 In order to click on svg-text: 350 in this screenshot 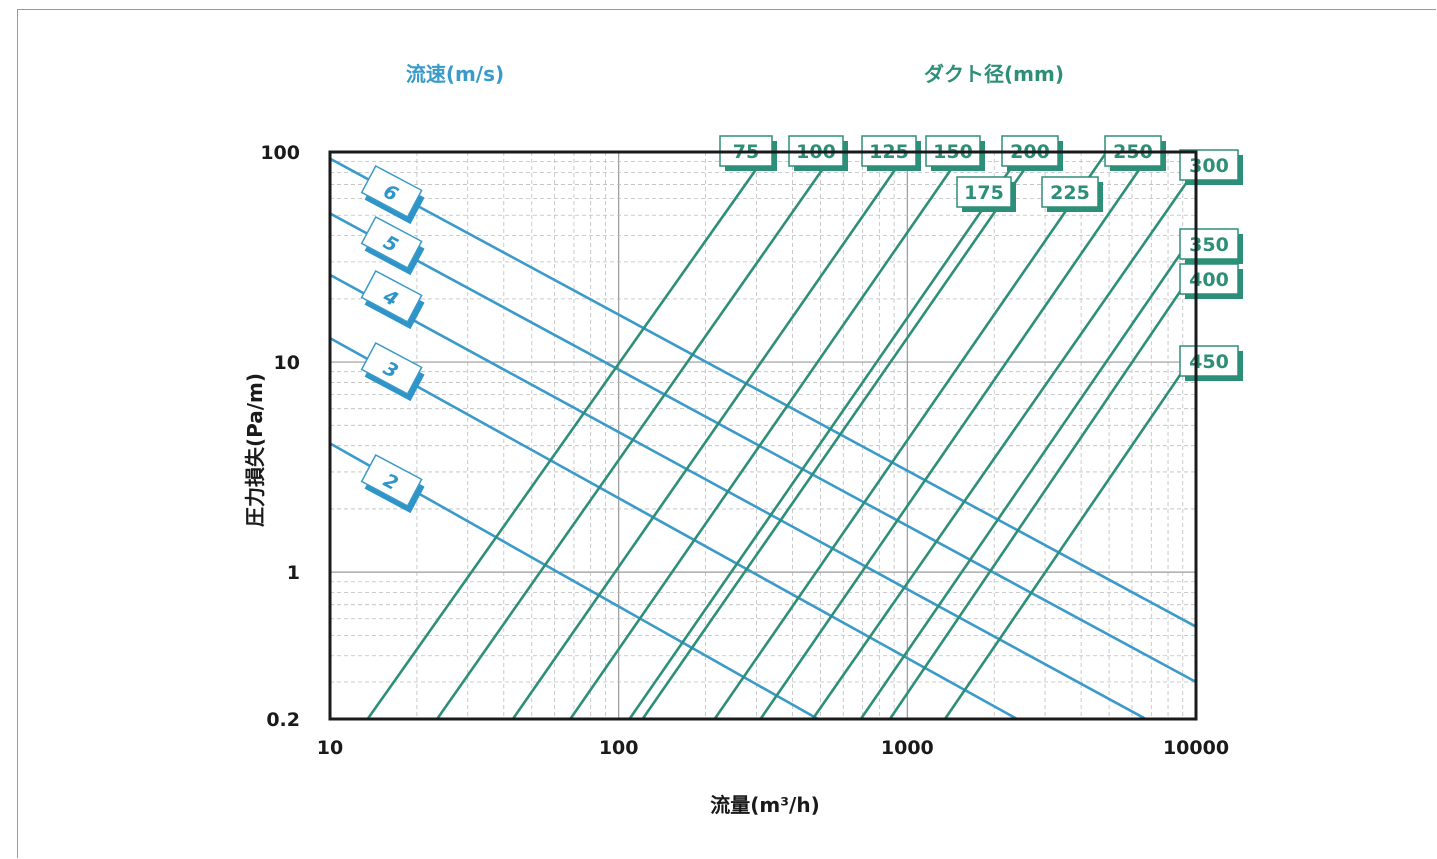, I will do `click(1209, 245)`.